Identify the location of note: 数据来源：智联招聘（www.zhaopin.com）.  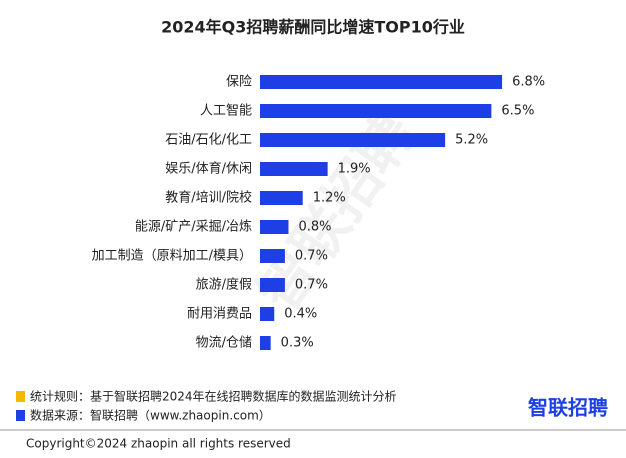
(150, 415).